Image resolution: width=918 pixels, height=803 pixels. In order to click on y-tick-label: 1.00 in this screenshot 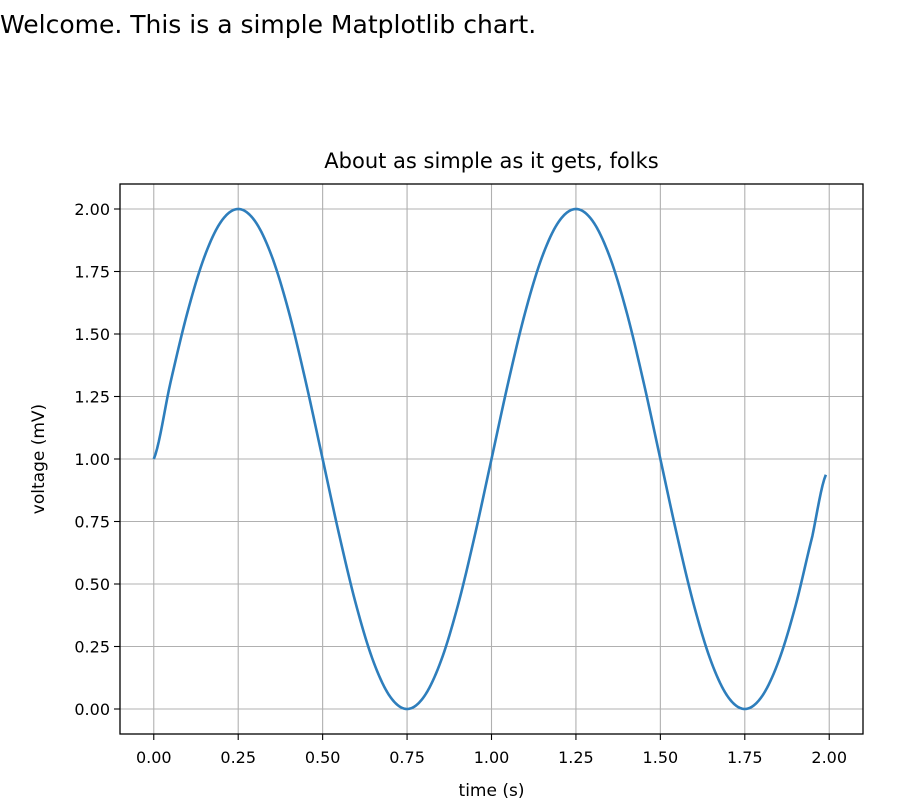, I will do `click(92, 459)`.